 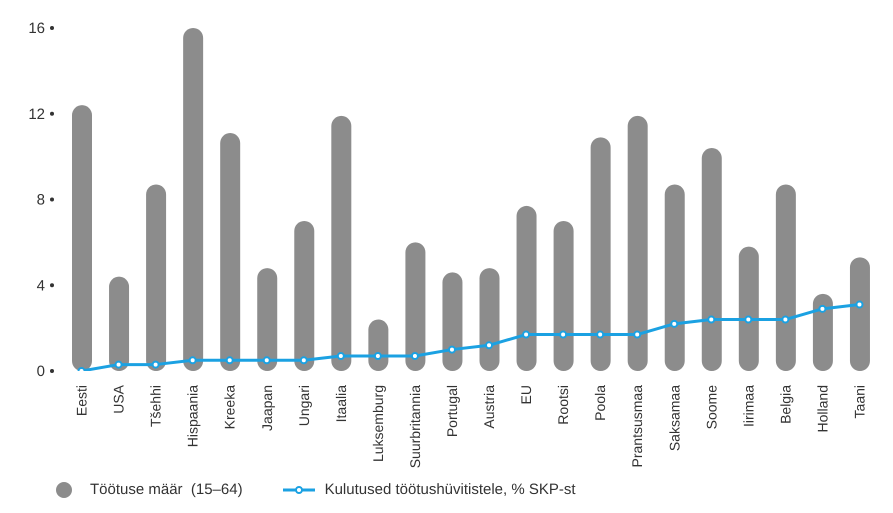 What do you see at coordinates (637, 426) in the screenshot?
I see `x-tick-label: Prantsusmaa` at bounding box center [637, 426].